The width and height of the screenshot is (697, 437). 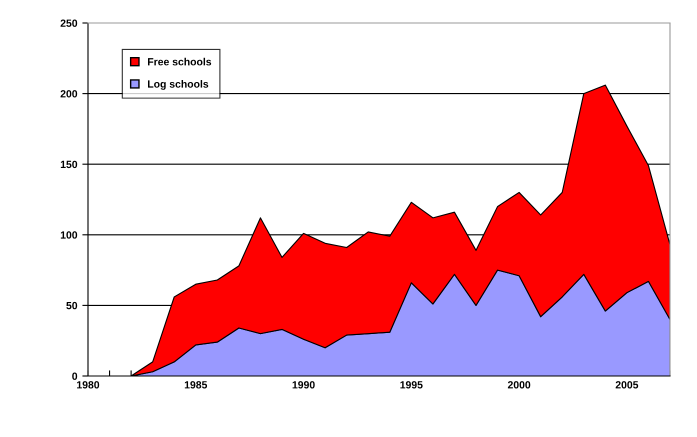 I want to click on y-tick-label: 50, so click(x=72, y=306).